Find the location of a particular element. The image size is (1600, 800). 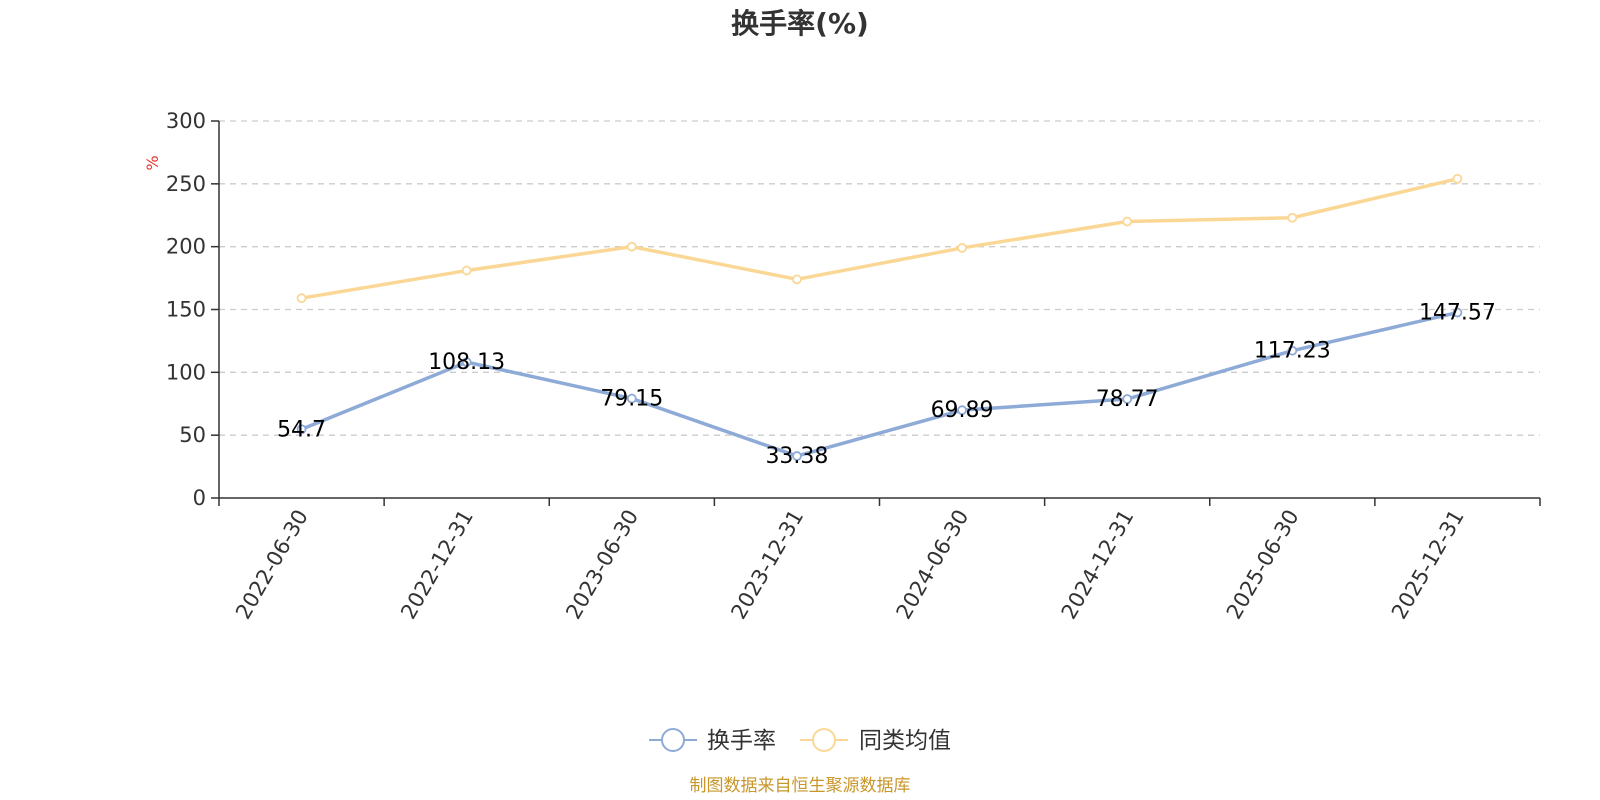

data-label: 117.23 is located at coordinates (1292, 351).